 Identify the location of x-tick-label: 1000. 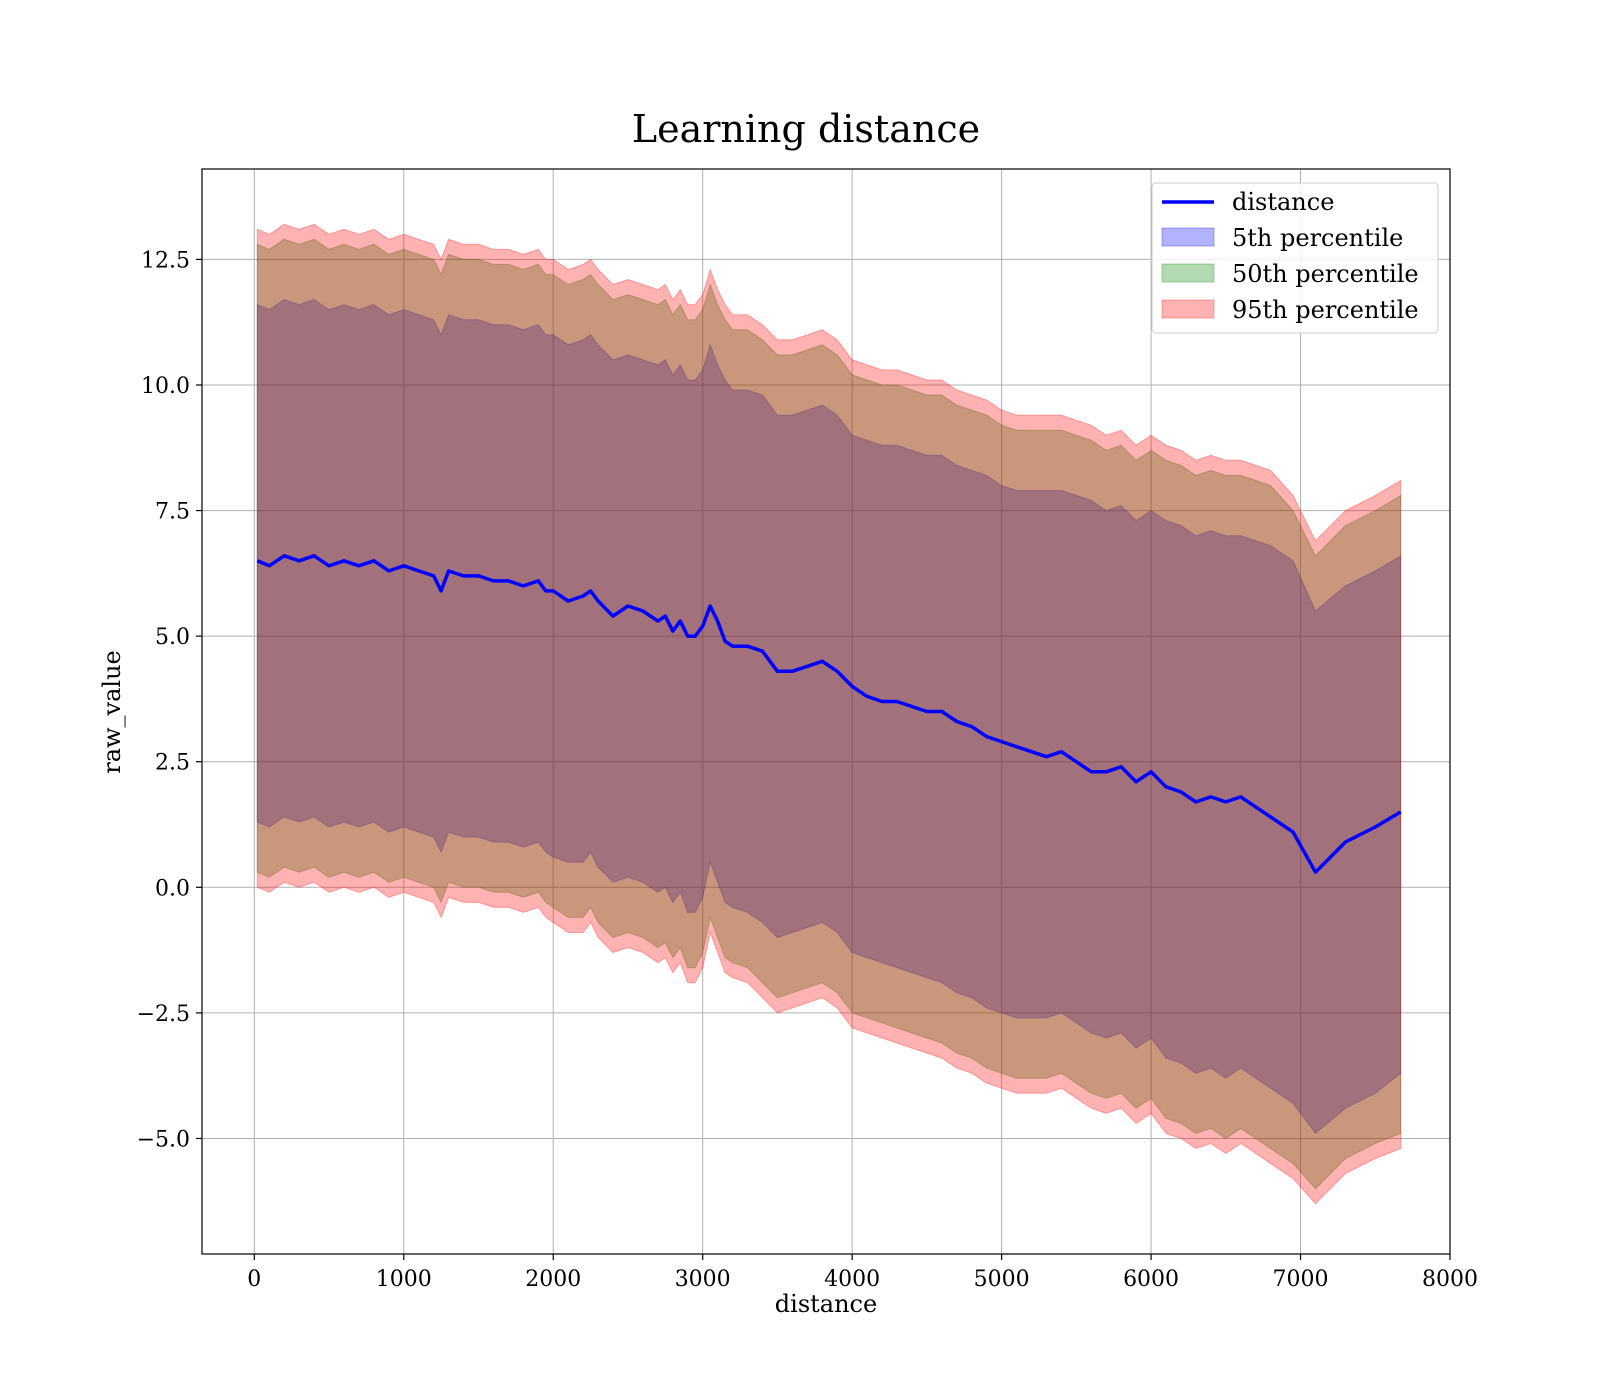
(404, 1279).